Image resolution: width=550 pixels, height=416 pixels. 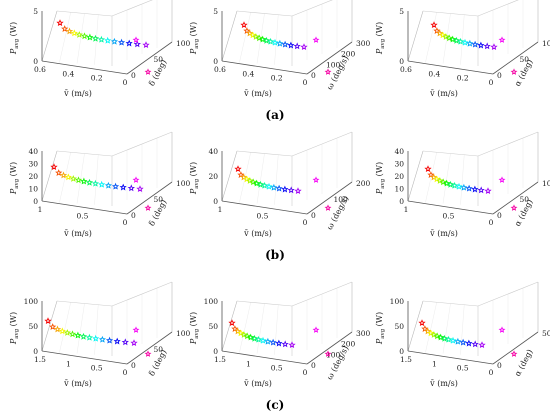 I want to click on z-tick-label: 5, so click(x=401, y=11).